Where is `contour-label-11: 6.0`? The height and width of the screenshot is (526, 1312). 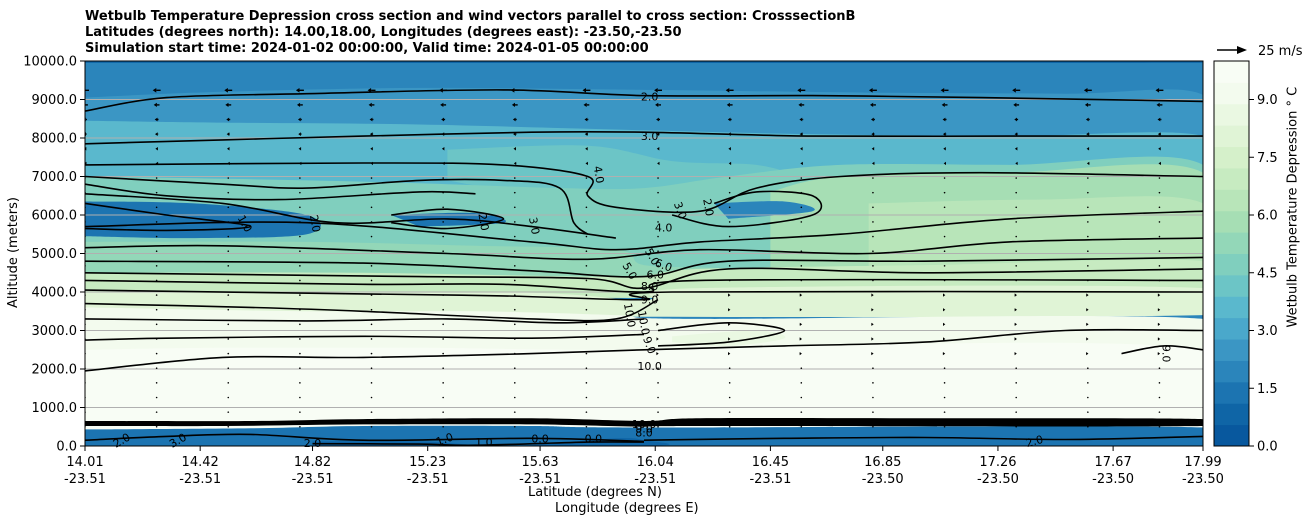
contour-label-11: 6.0 is located at coordinates (663, 265).